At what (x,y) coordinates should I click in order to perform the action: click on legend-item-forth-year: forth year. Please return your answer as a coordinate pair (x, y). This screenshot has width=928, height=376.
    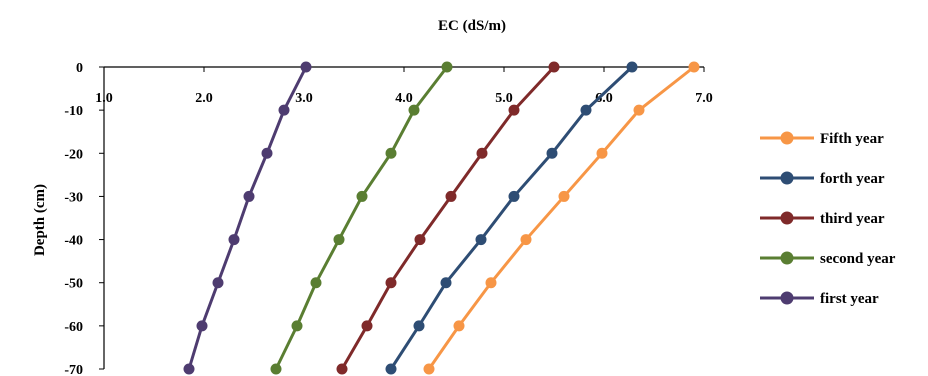
    Looking at the image, I should click on (822, 179).